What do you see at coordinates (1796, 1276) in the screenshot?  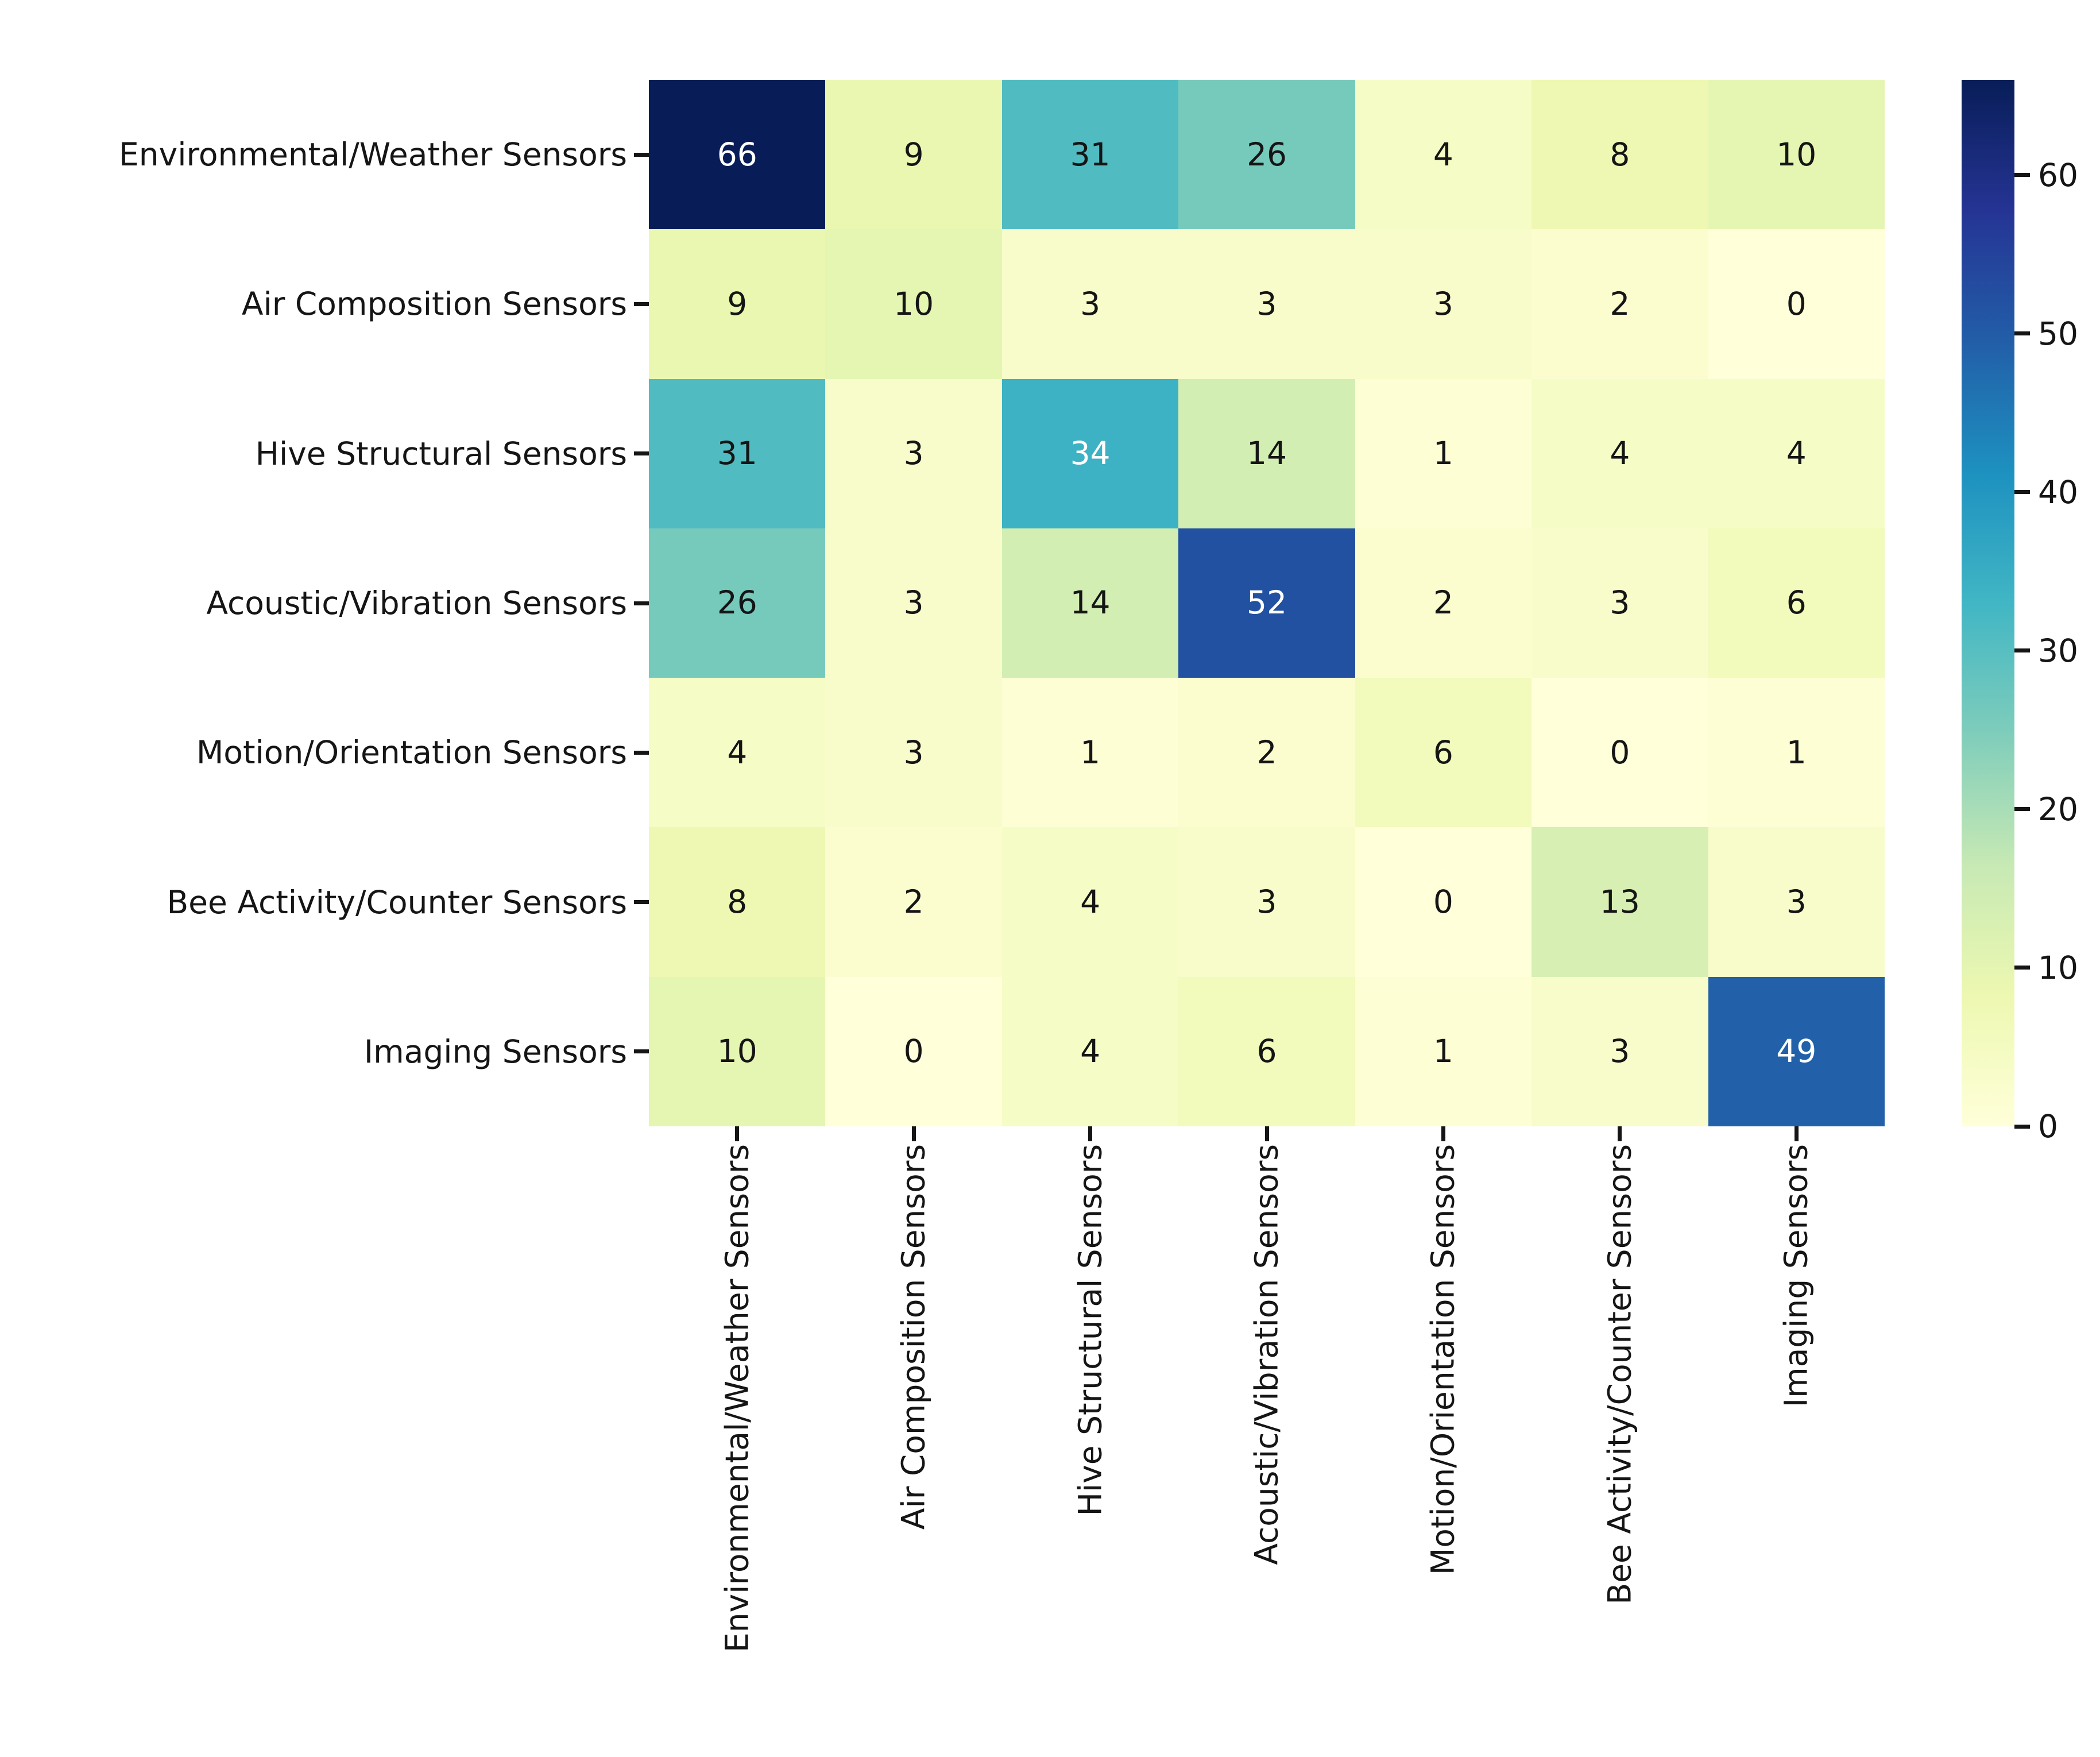 I see `x-axis-label: Imaging Sensors` at bounding box center [1796, 1276].